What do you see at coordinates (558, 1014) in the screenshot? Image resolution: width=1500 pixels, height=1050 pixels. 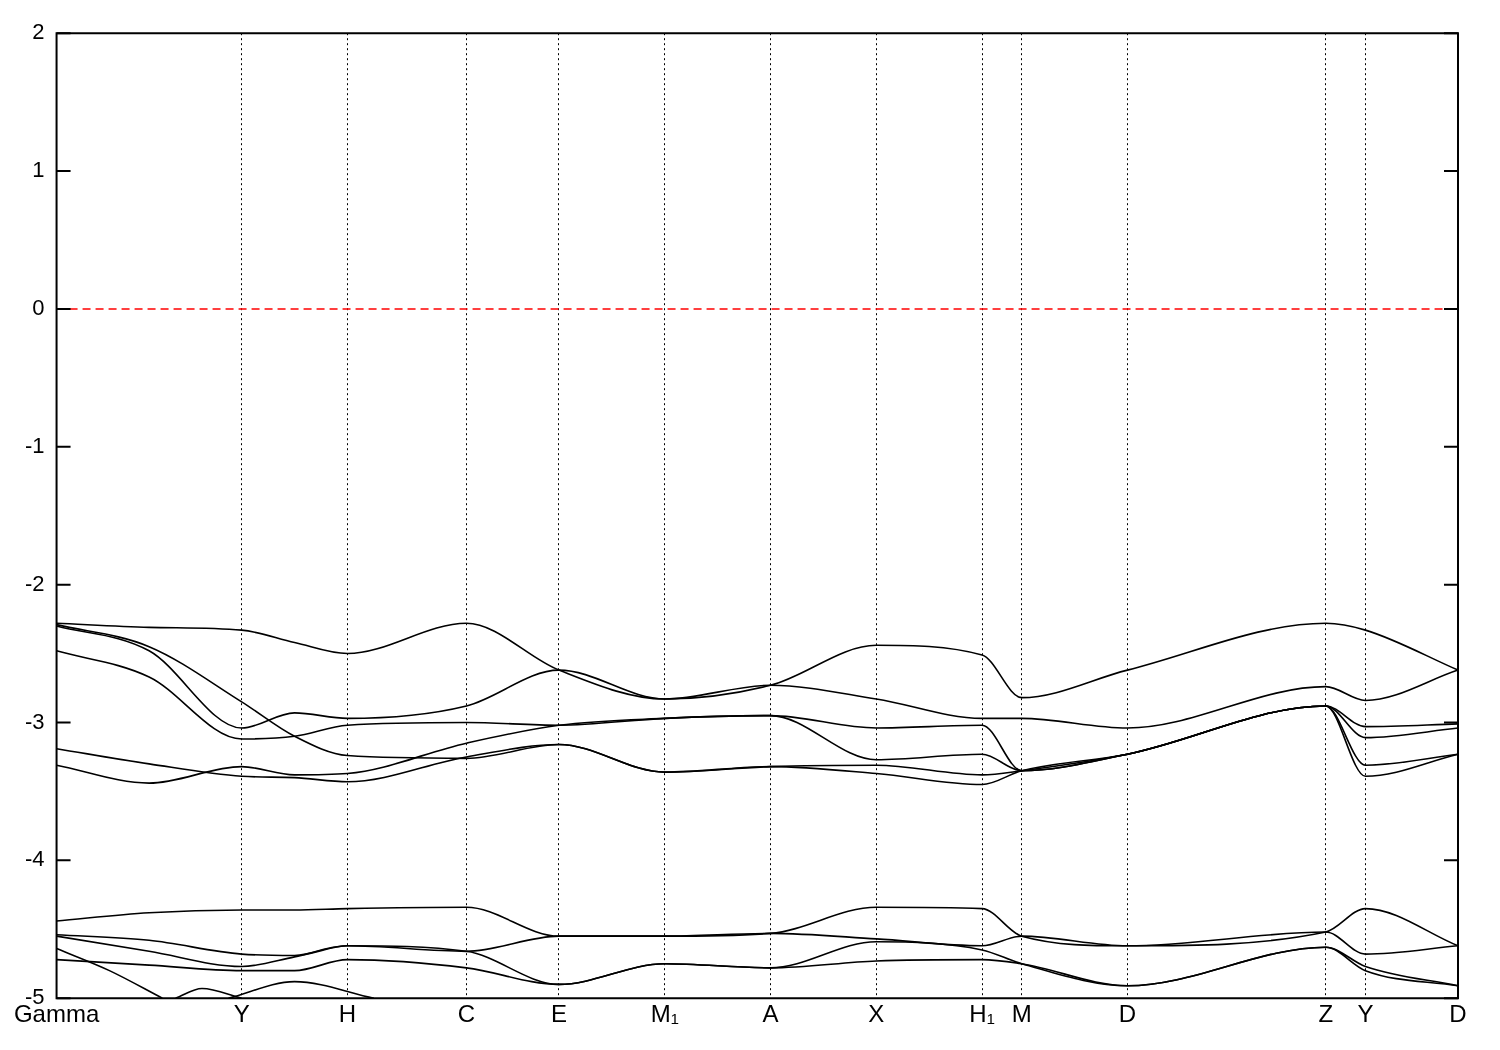 I see `x-tick-label: E` at bounding box center [558, 1014].